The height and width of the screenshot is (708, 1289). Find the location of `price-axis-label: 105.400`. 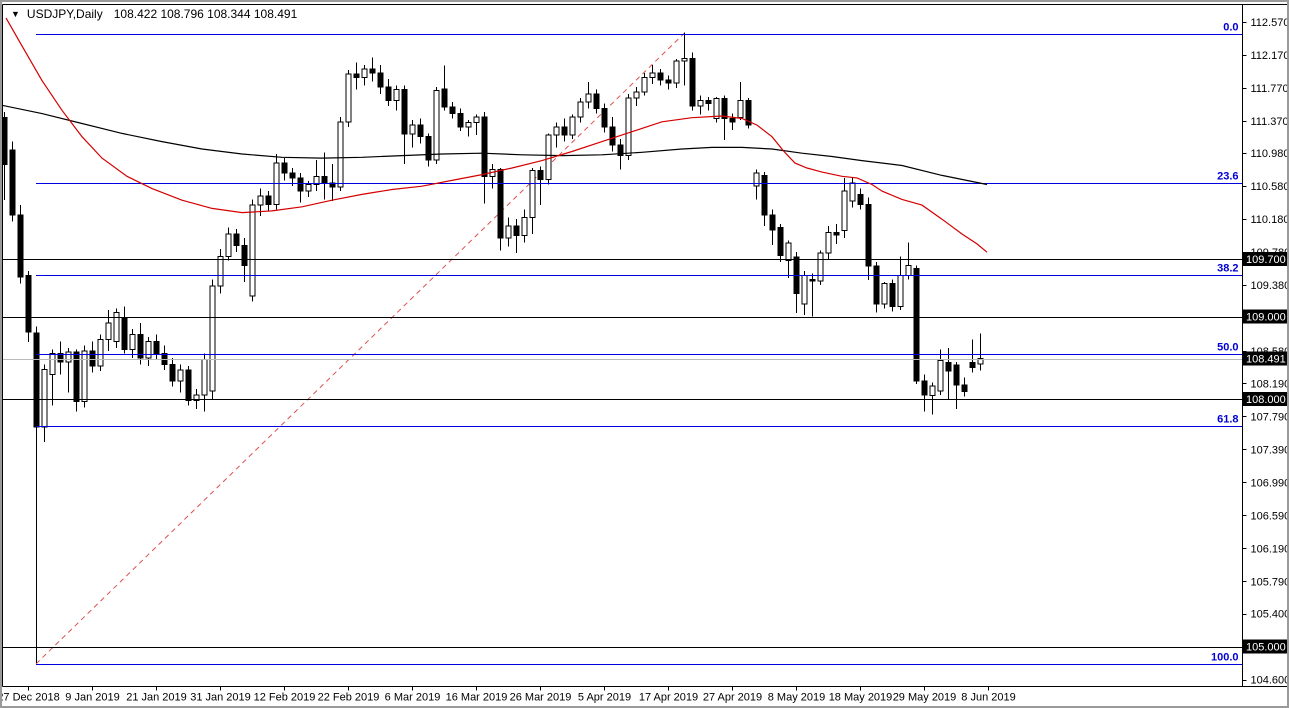

price-axis-label: 105.400 is located at coordinates (1269, 615).